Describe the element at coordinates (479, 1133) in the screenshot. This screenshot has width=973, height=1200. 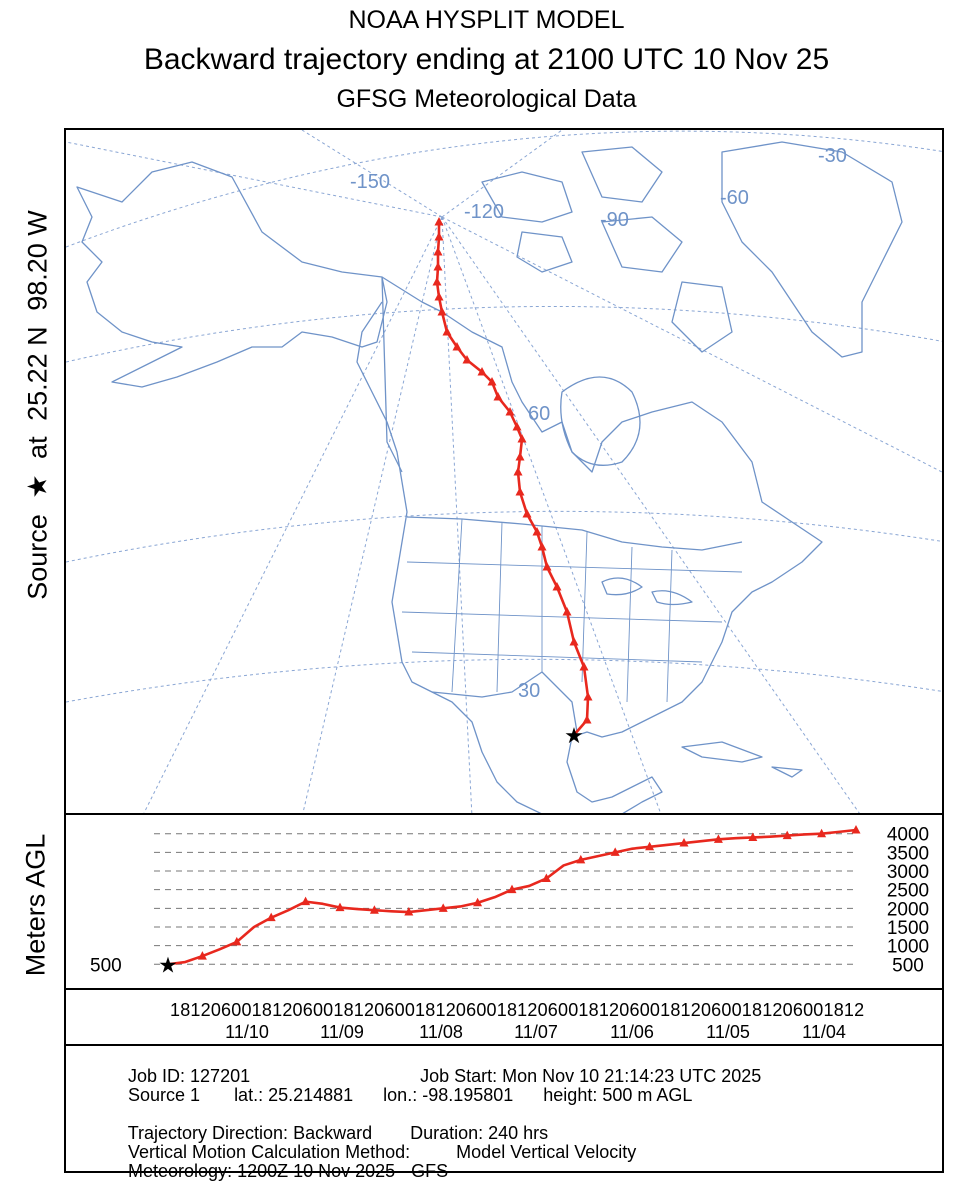
I see `duration: Duration: 240 hrs` at that location.